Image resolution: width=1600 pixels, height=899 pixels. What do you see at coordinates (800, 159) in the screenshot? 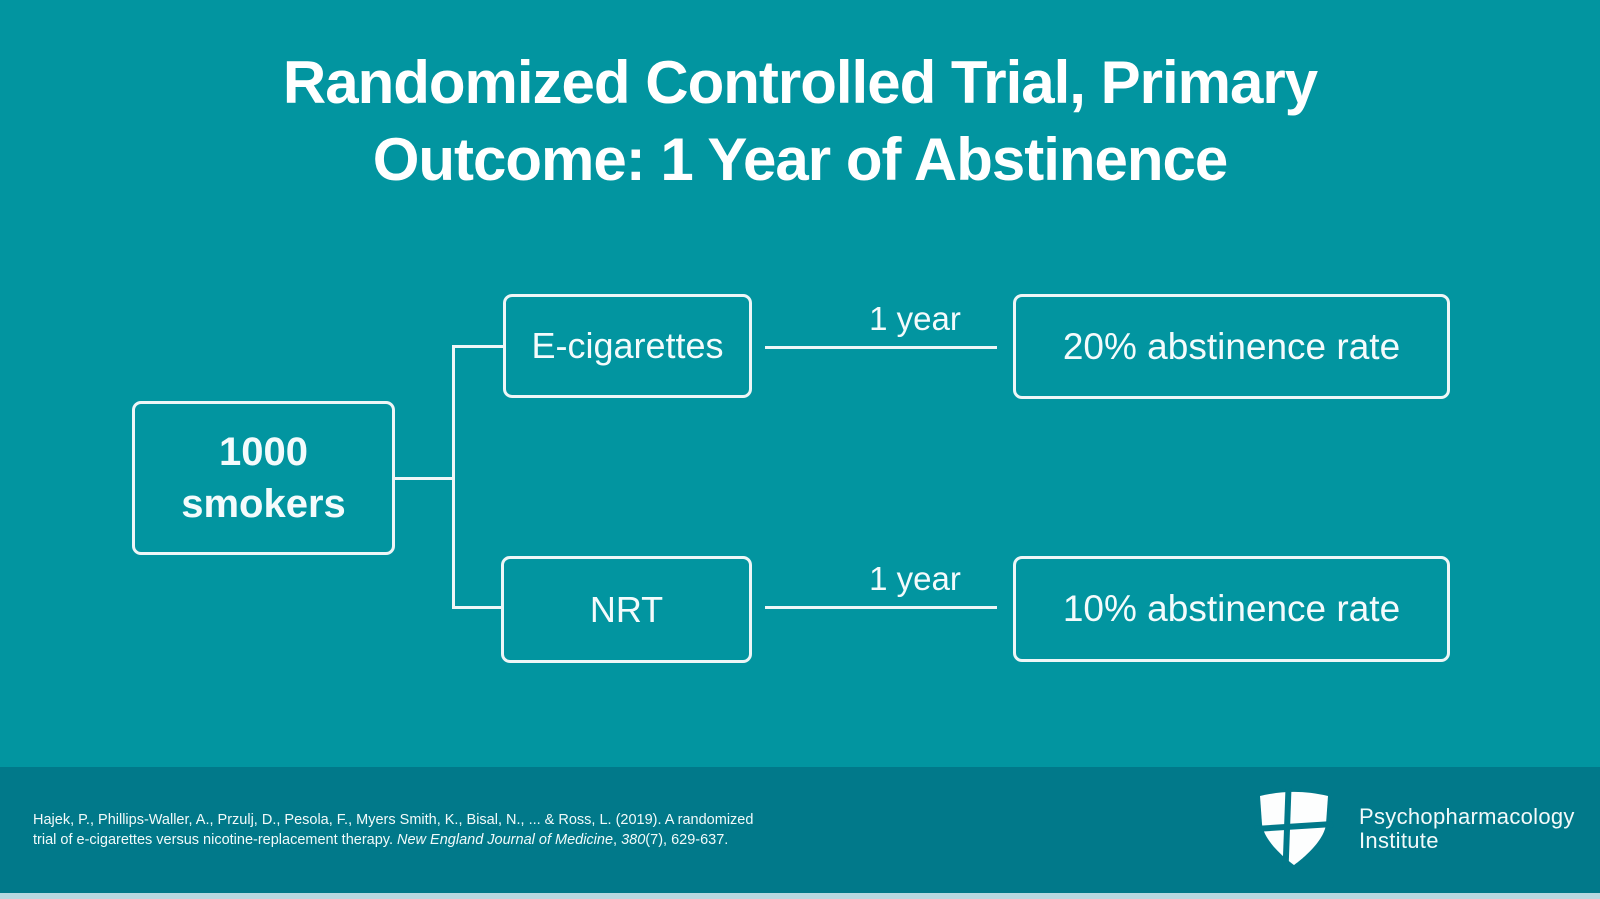
I see `slide-title-line2: Outcome: 1 Year of Abstinence` at bounding box center [800, 159].